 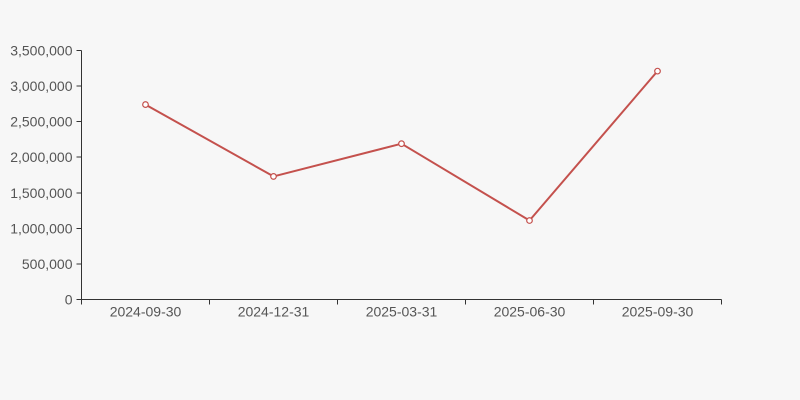 What do you see at coordinates (146, 312) in the screenshot?
I see `x-axis-tick-label: 2024-09-30` at bounding box center [146, 312].